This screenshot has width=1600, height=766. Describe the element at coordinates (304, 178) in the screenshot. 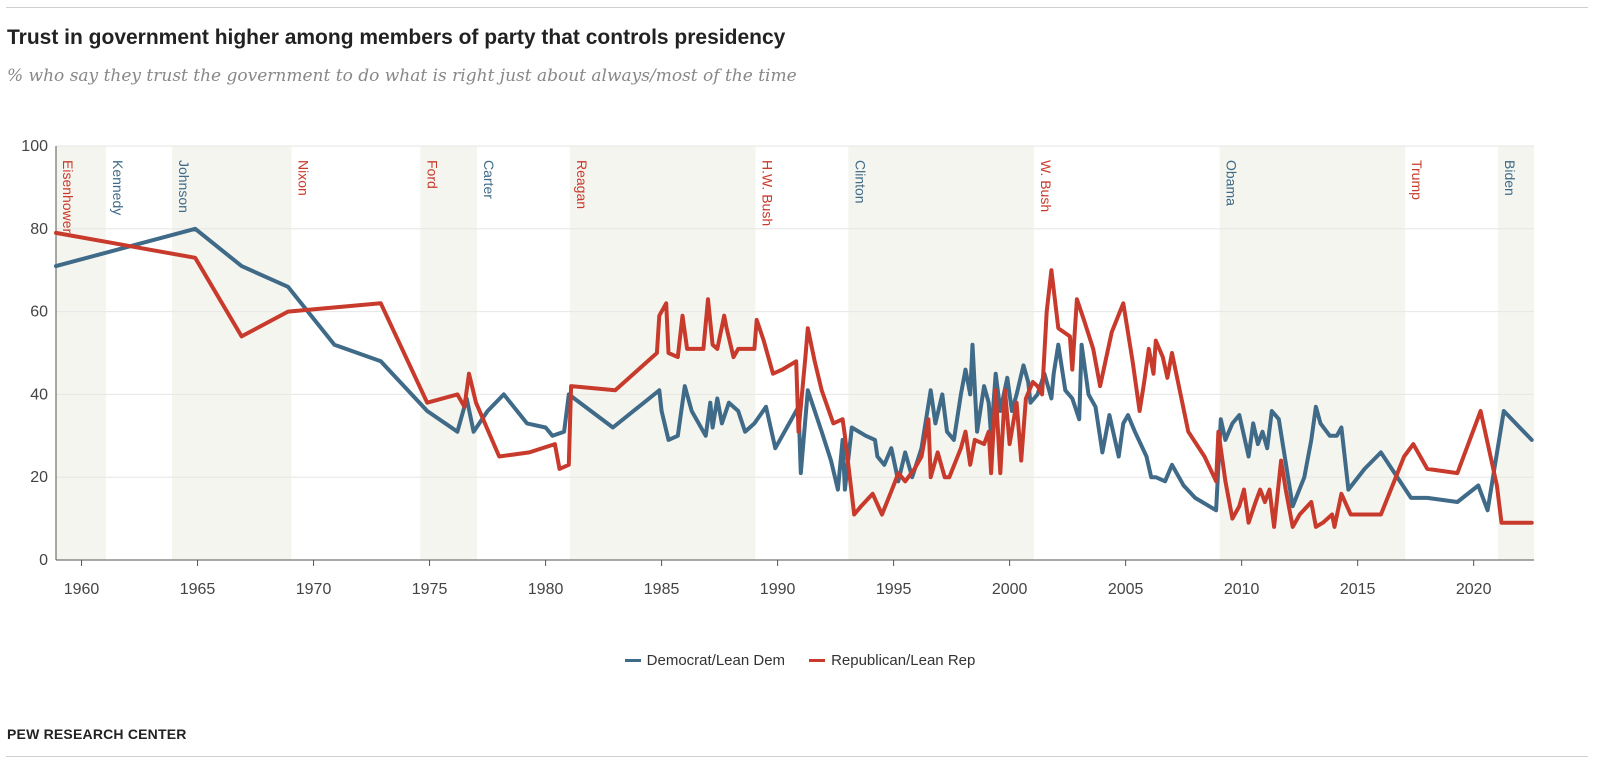

I see `president-label-nixon: Nixon` at that location.